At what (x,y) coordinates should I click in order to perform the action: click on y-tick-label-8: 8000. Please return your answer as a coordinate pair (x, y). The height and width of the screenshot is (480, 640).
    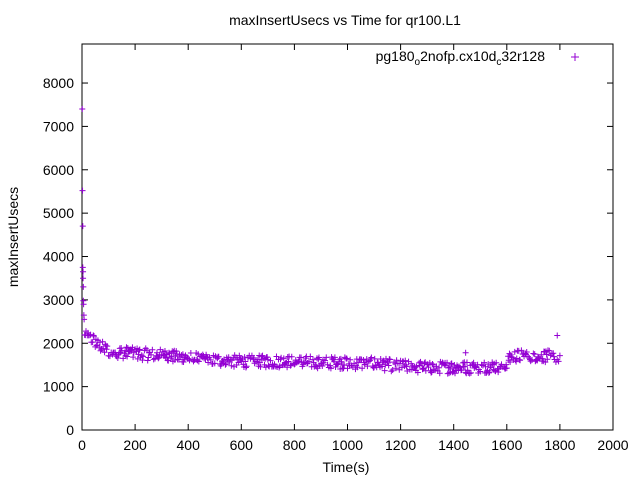
    Looking at the image, I should click on (58, 83).